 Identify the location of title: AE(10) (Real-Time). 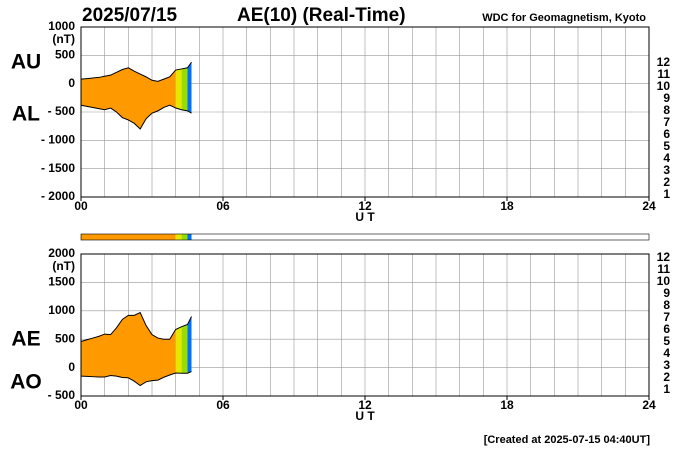
(321, 15).